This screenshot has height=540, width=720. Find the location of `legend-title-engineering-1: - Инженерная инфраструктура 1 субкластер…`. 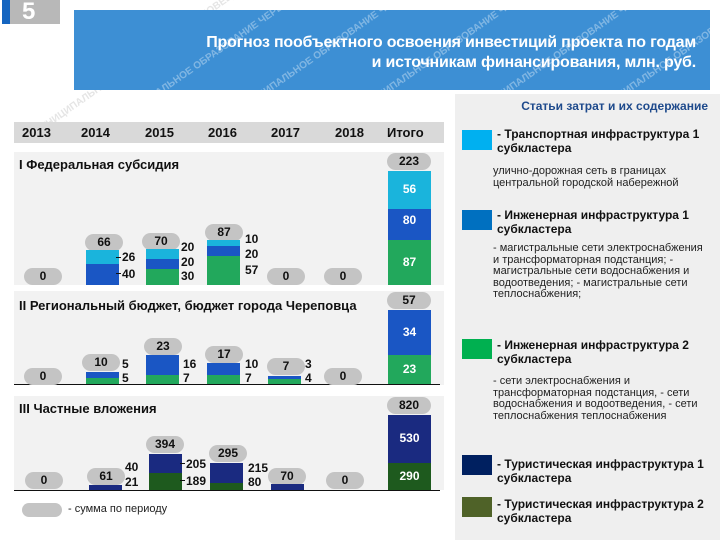

legend-title-engineering-1: - Инженерная инфраструктура 1 субкластер… is located at coordinates (593, 222).